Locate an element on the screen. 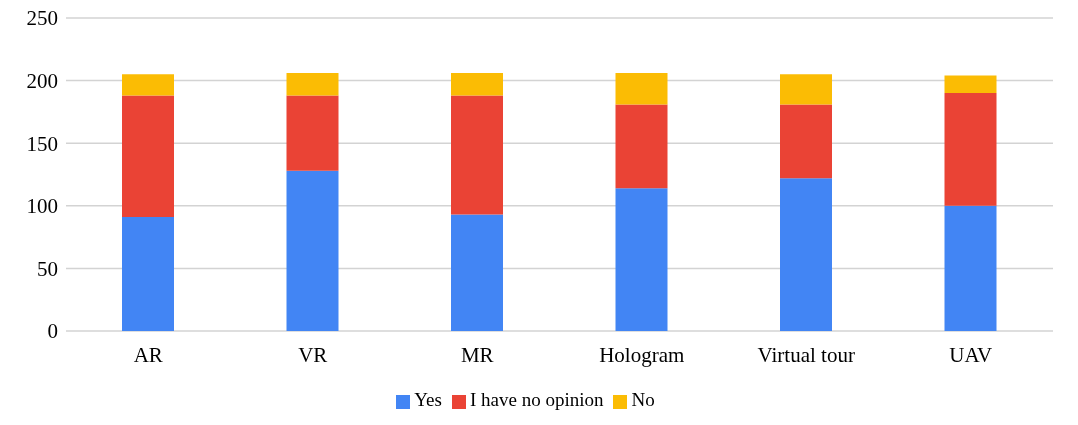  x-tick-label: UAV is located at coordinates (971, 354).